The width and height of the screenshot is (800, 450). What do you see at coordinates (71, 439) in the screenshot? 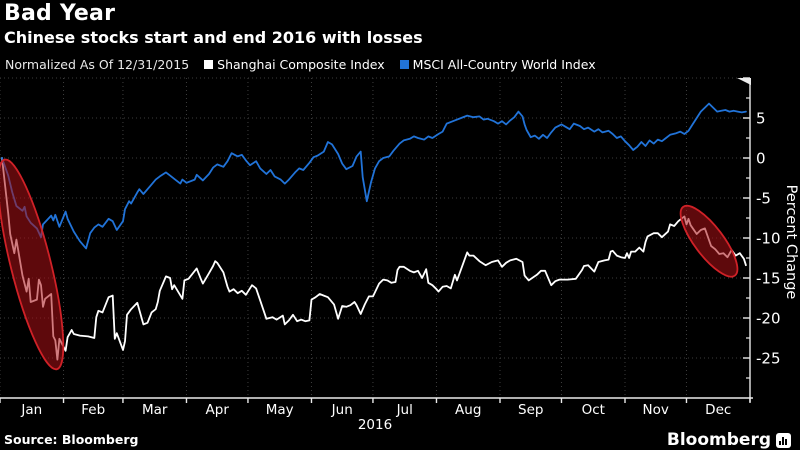
I see `source-credit: Source: Bloomberg` at bounding box center [71, 439].